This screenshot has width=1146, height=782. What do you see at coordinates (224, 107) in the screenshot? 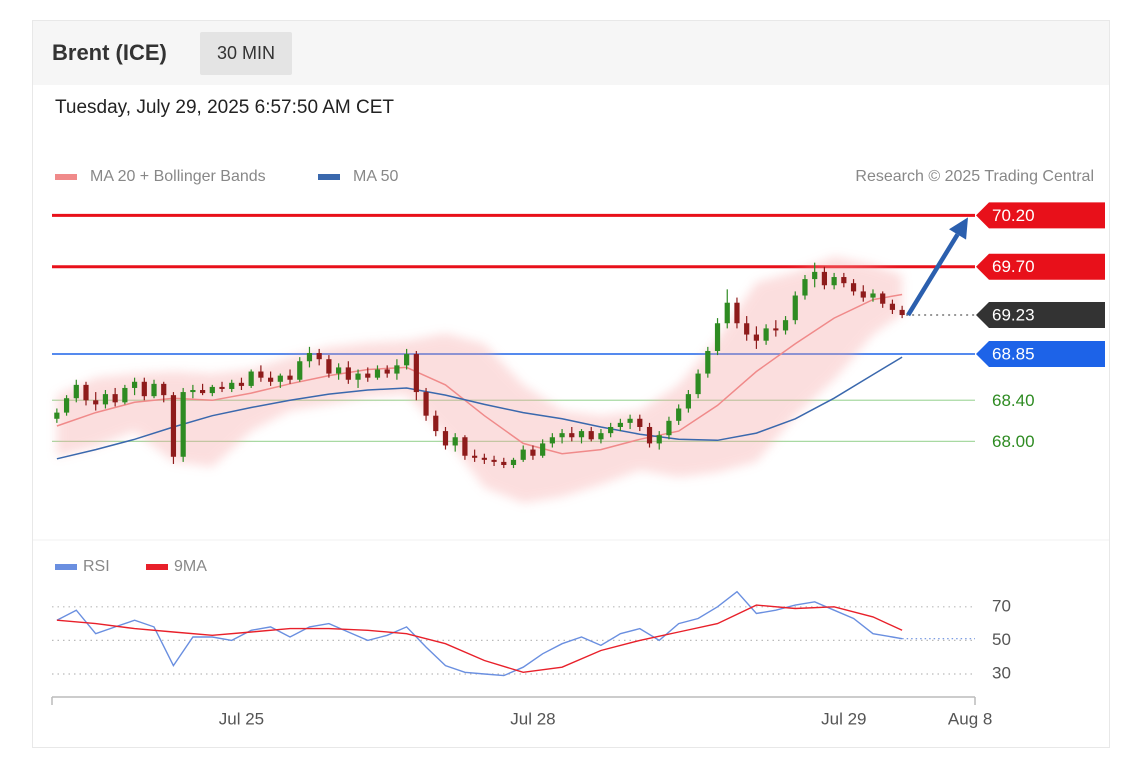
I see `subtitle: Tuesday, July 29, 2025 6:57:50 AM CET` at bounding box center [224, 107].